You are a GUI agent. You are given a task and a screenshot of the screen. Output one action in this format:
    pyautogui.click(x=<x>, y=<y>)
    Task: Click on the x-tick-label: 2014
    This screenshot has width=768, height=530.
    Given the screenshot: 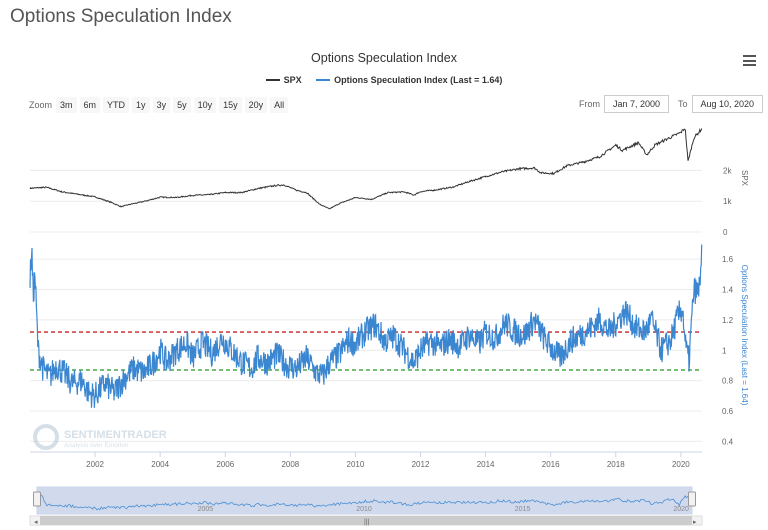 What is the action you would take?
    pyautogui.click(x=486, y=464)
    